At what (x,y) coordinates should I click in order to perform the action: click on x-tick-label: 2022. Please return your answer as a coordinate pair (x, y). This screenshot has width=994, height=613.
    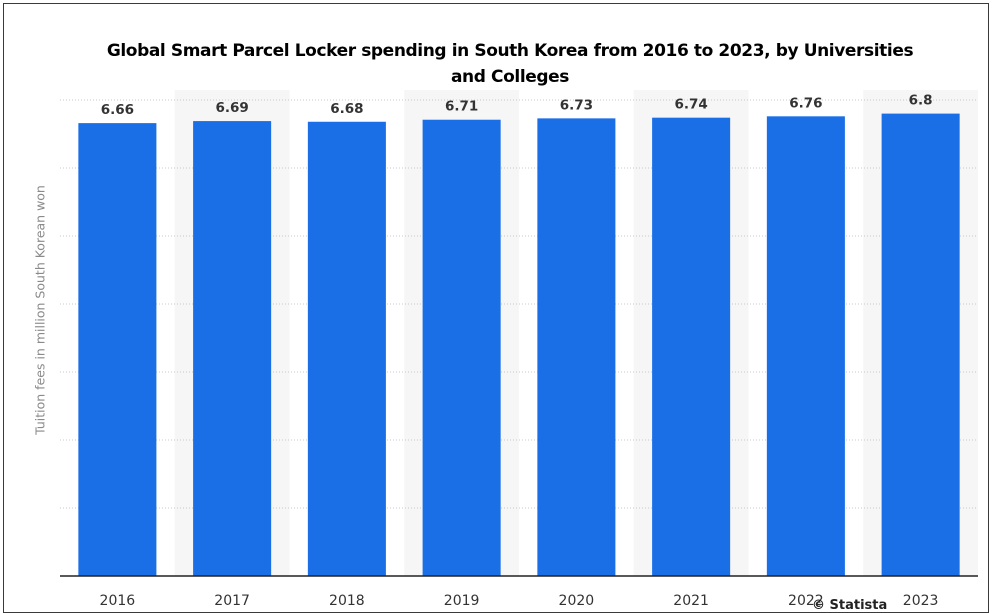
    Looking at the image, I should click on (806, 600).